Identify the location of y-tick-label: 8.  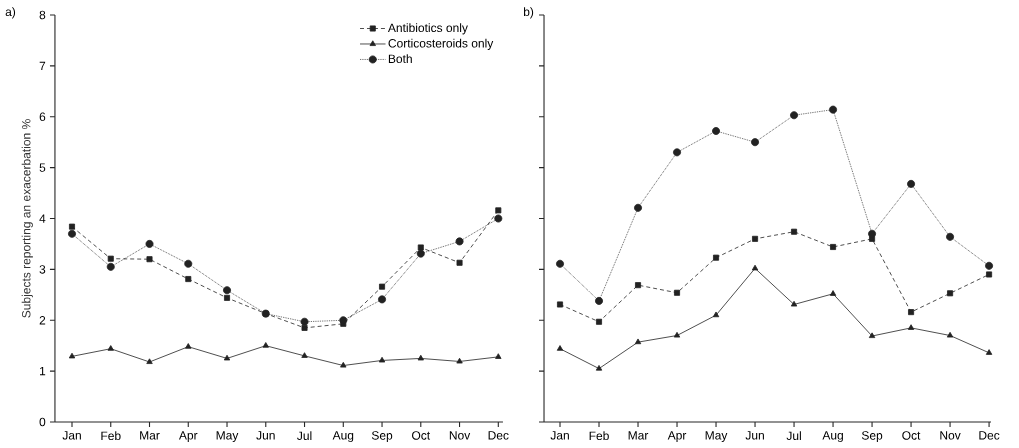
(42, 15).